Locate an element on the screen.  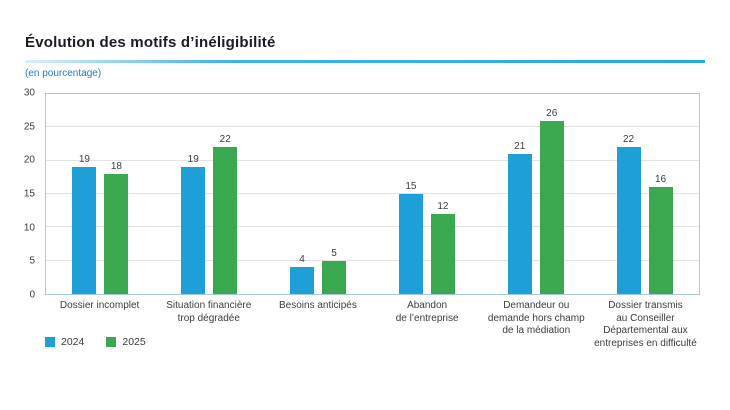
legend-label: 2025 is located at coordinates (134, 342).